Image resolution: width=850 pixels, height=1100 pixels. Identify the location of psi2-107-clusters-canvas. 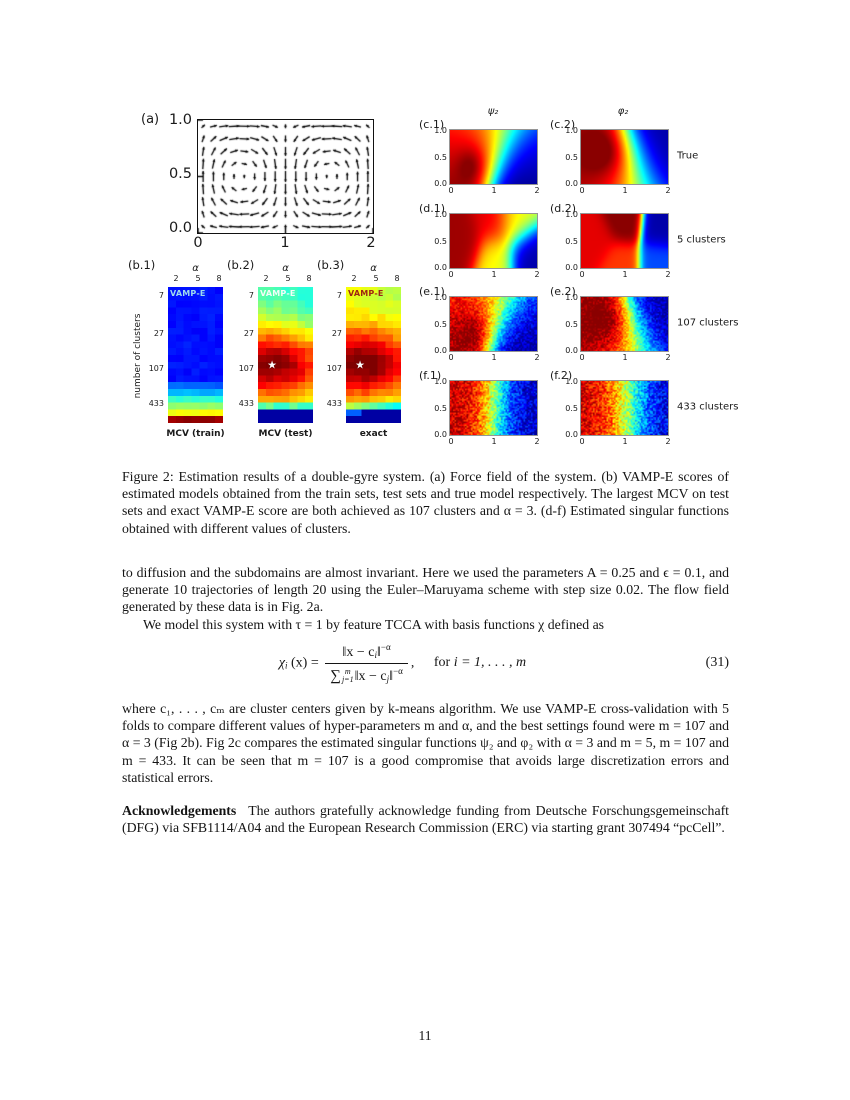
(493, 324).